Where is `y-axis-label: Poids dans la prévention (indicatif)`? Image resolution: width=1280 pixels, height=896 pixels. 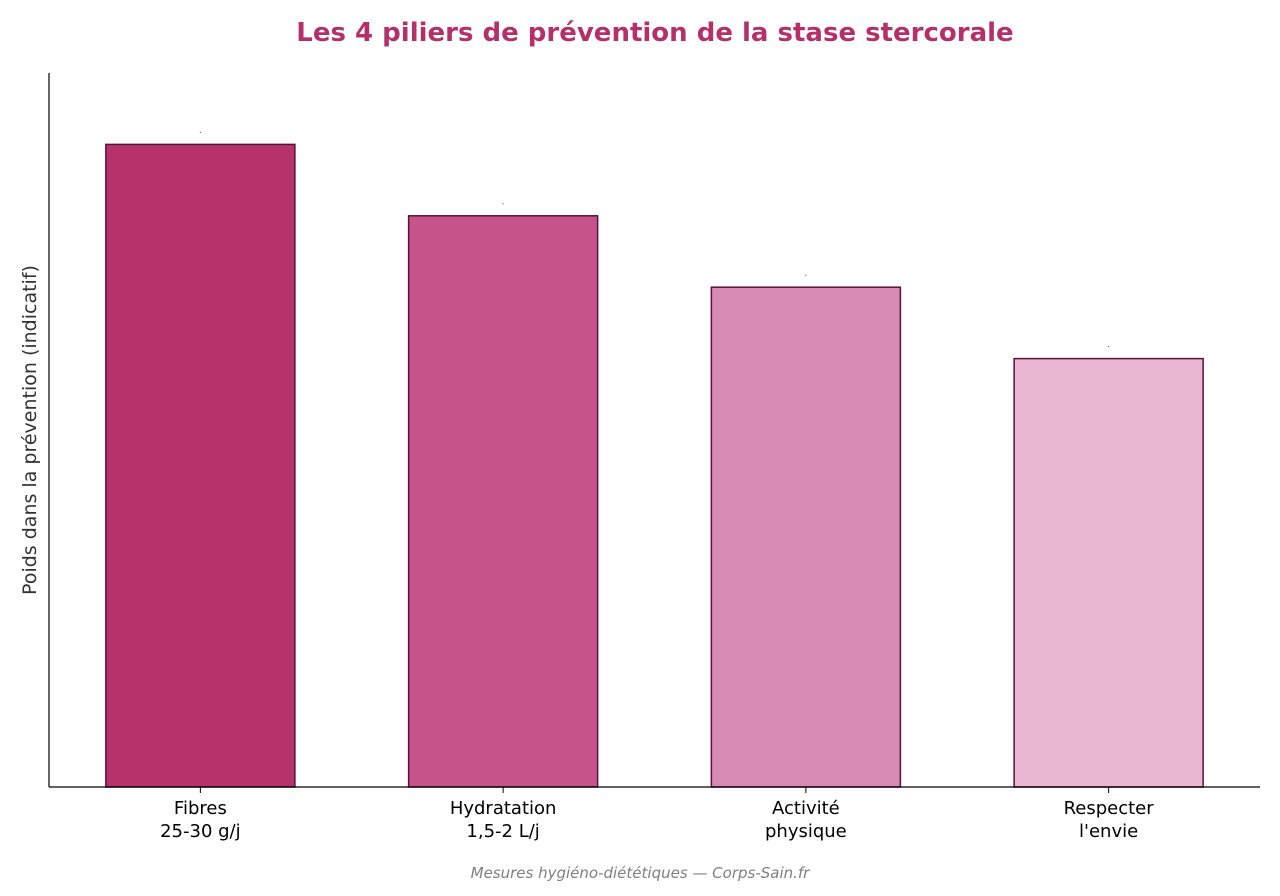 y-axis-label: Poids dans la prévention (indicatif) is located at coordinates (30, 430).